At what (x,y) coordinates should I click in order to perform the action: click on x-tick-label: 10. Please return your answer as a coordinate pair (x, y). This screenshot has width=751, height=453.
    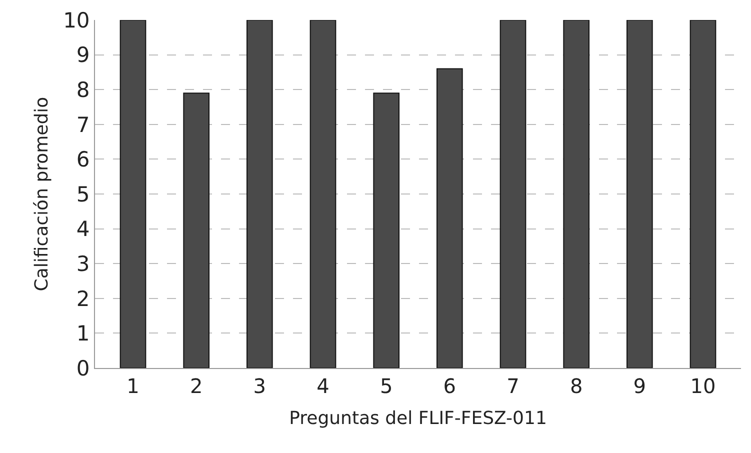
    Looking at the image, I should click on (703, 386).